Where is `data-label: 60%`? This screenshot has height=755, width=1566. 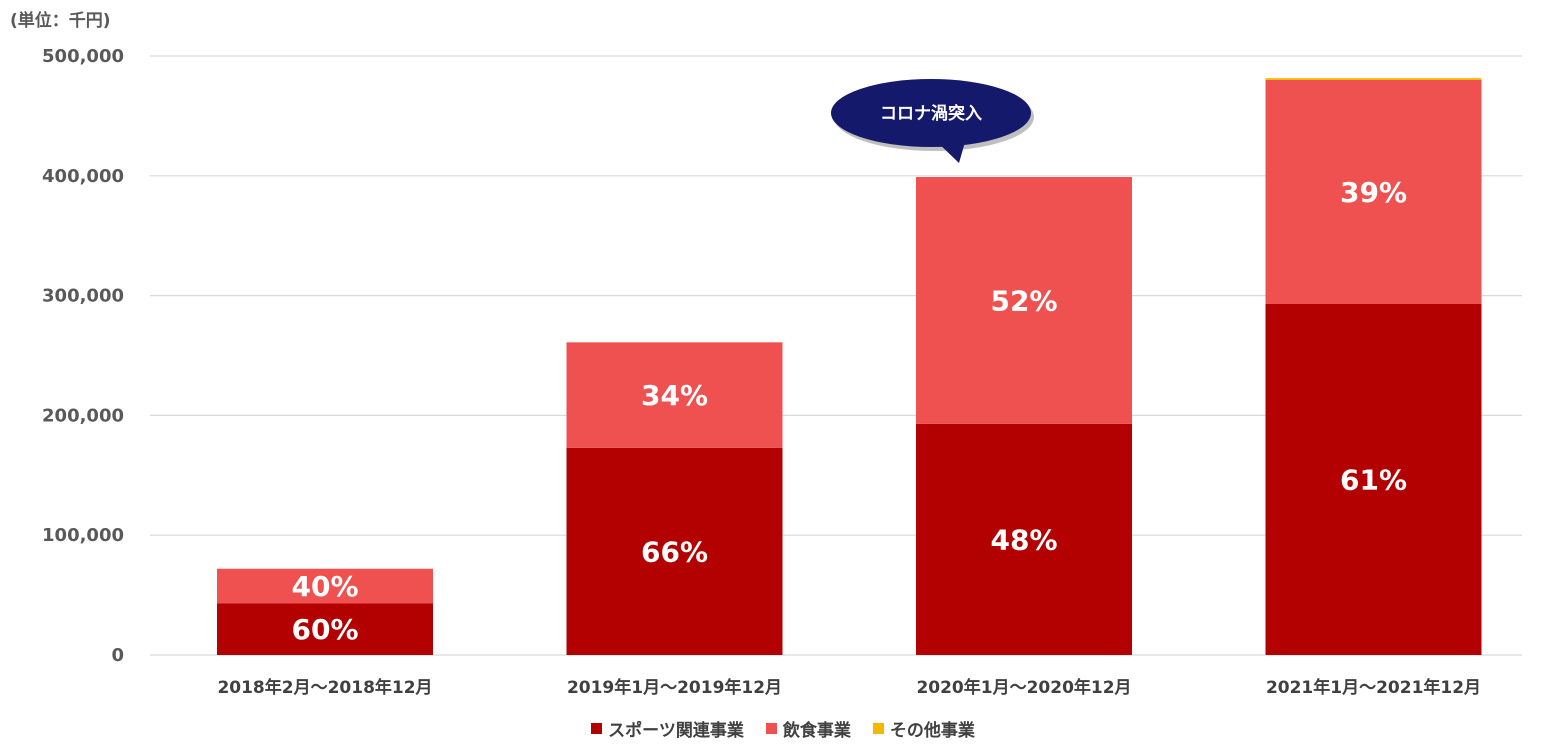 data-label: 60% is located at coordinates (324, 629).